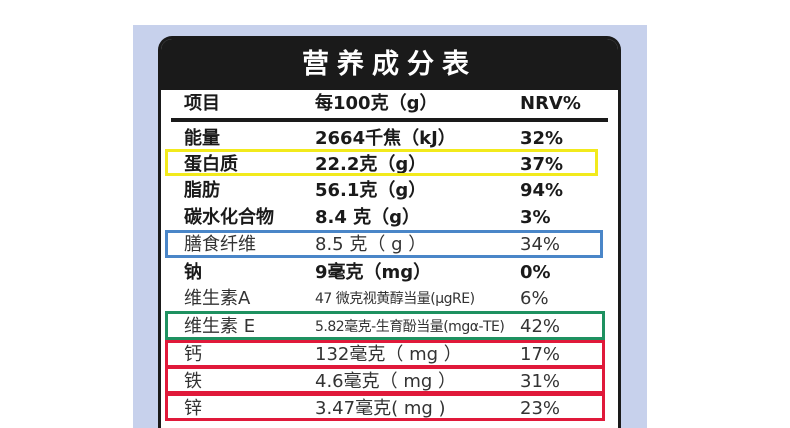 The image size is (790, 428). Describe the element at coordinates (220, 326) in the screenshot. I see `nutrient-name: 维生素 E` at that location.